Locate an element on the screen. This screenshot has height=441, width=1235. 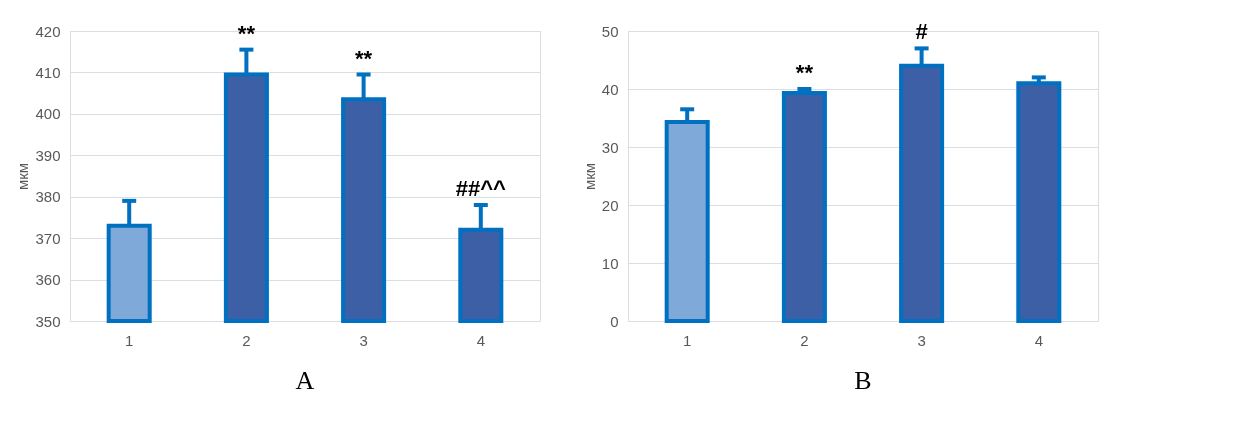
y-tick-label: 360 is located at coordinates (48, 280).